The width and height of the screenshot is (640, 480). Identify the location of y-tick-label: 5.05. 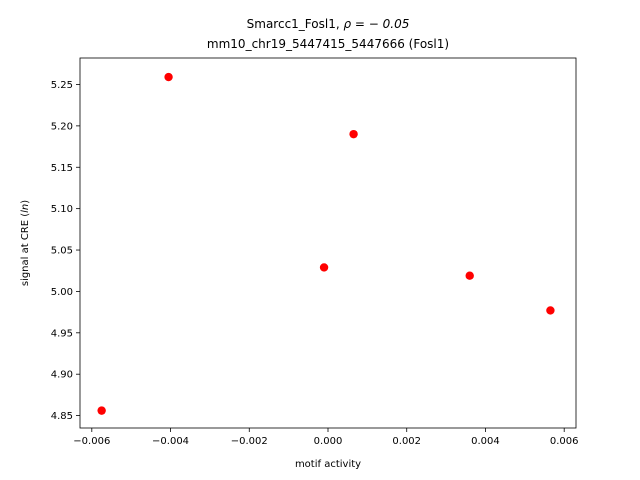
(62, 251).